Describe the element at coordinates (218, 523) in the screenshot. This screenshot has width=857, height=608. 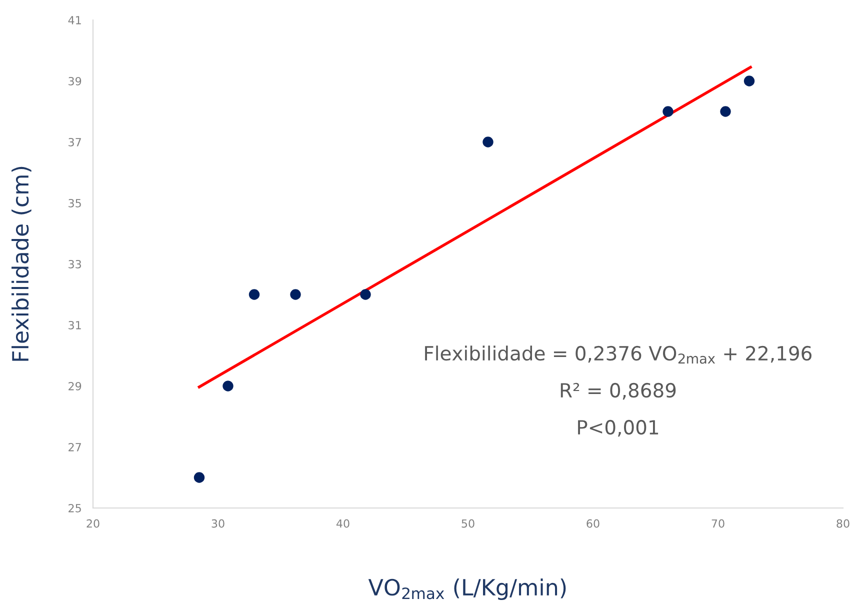
I see `x-tick-label: 30` at that location.